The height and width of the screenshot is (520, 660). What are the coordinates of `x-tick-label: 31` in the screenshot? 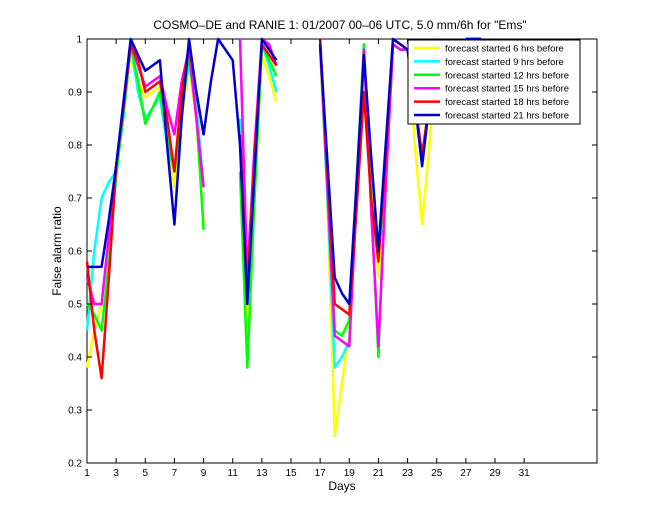 It's located at (525, 473).